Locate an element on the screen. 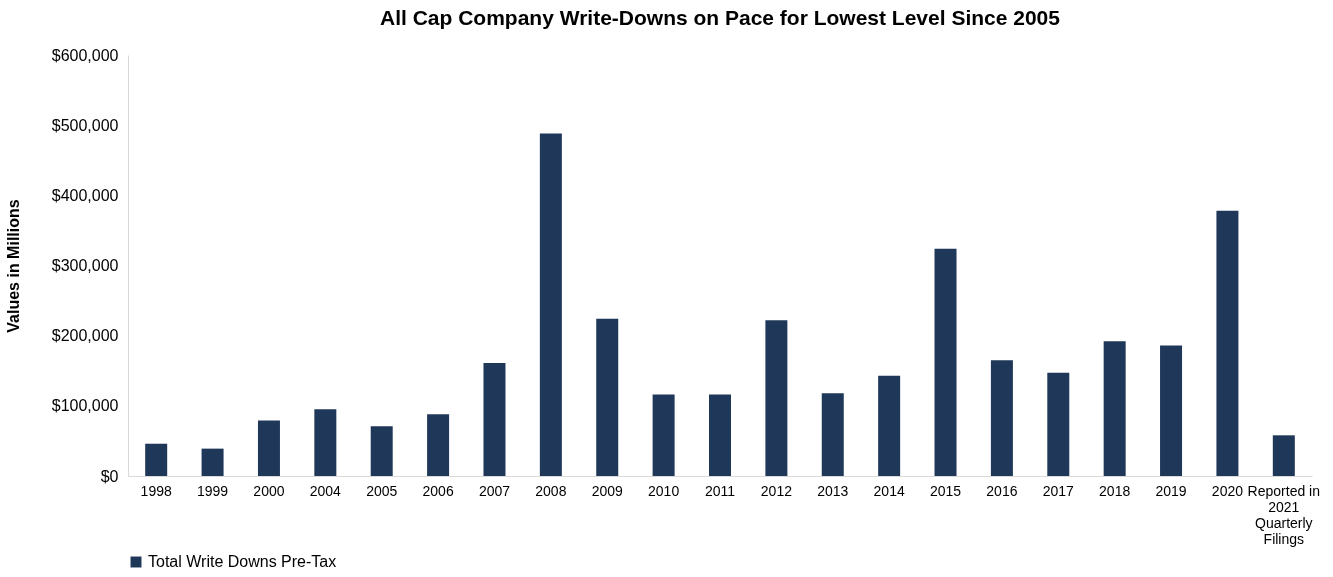 The image size is (1333, 577). x-tick-label: 2015 is located at coordinates (945, 490).